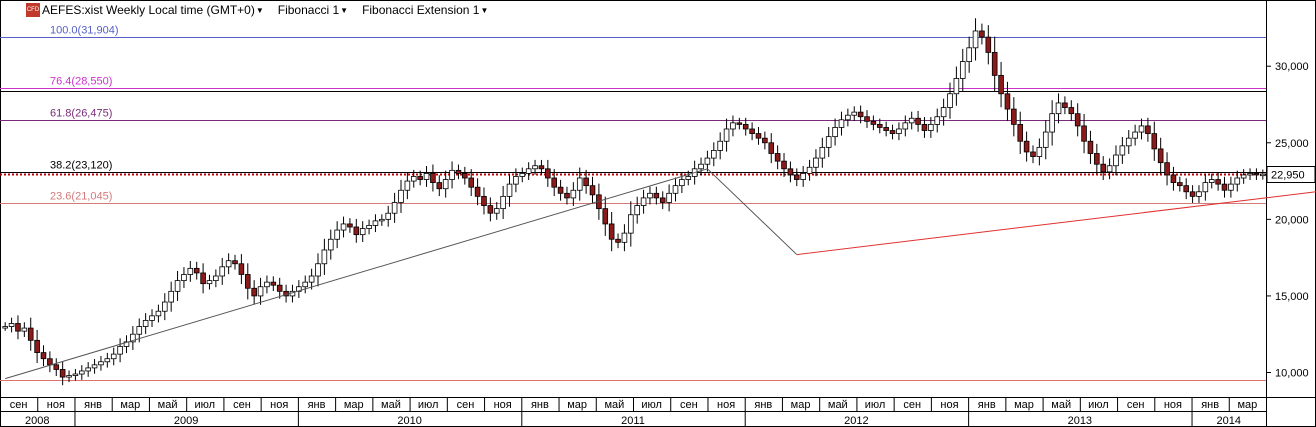 The image size is (1316, 427). What do you see at coordinates (425, 10) in the screenshot?
I see `fibonacci-extension-menu: Fibonacci Extension 1 ▼` at bounding box center [425, 10].